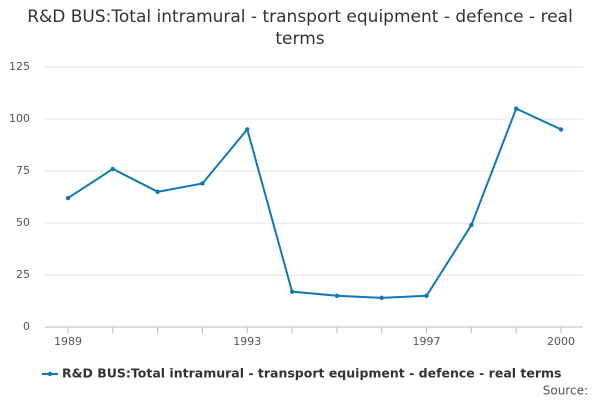  I want to click on x-tick-label: 2000, so click(561, 341).